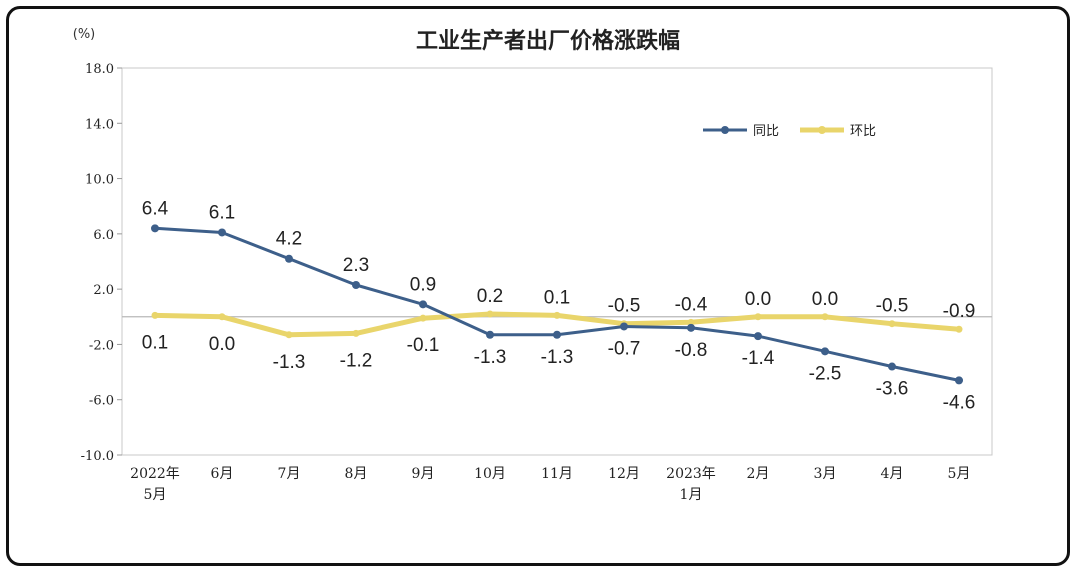 This screenshot has width=1080, height=575. Describe the element at coordinates (423, 284) in the screenshot. I see `data-label-yoy: 0.9` at that location.